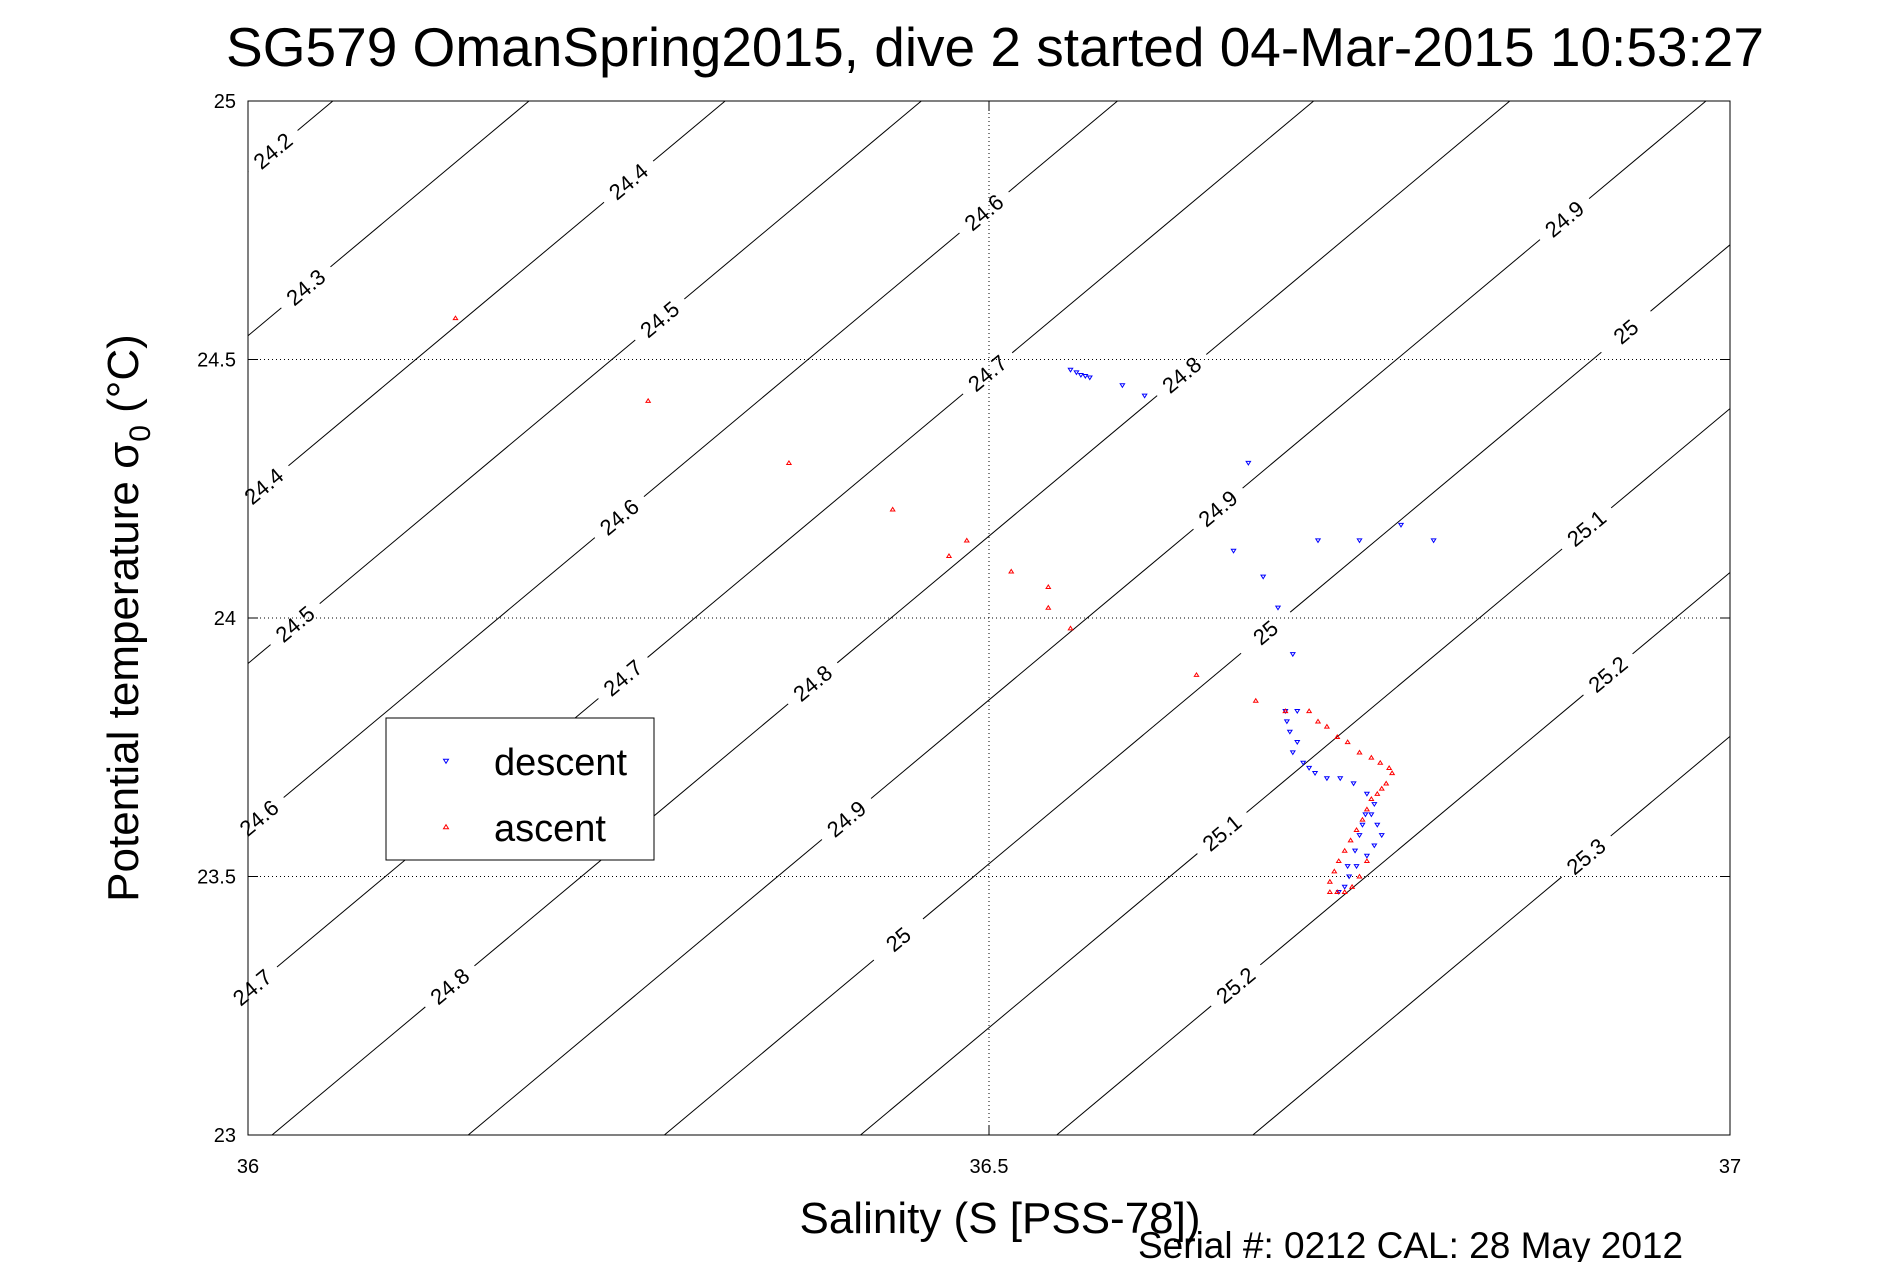 The width and height of the screenshot is (1891, 1262). Describe the element at coordinates (225, 102) in the screenshot. I see `y-tick-label: 25` at that location.